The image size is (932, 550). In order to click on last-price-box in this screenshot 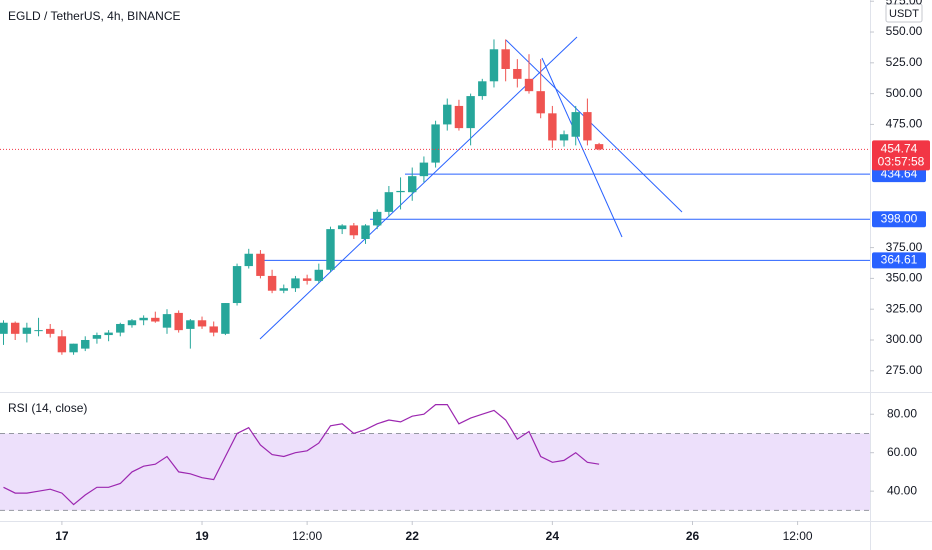, I will do `click(901, 155)`.